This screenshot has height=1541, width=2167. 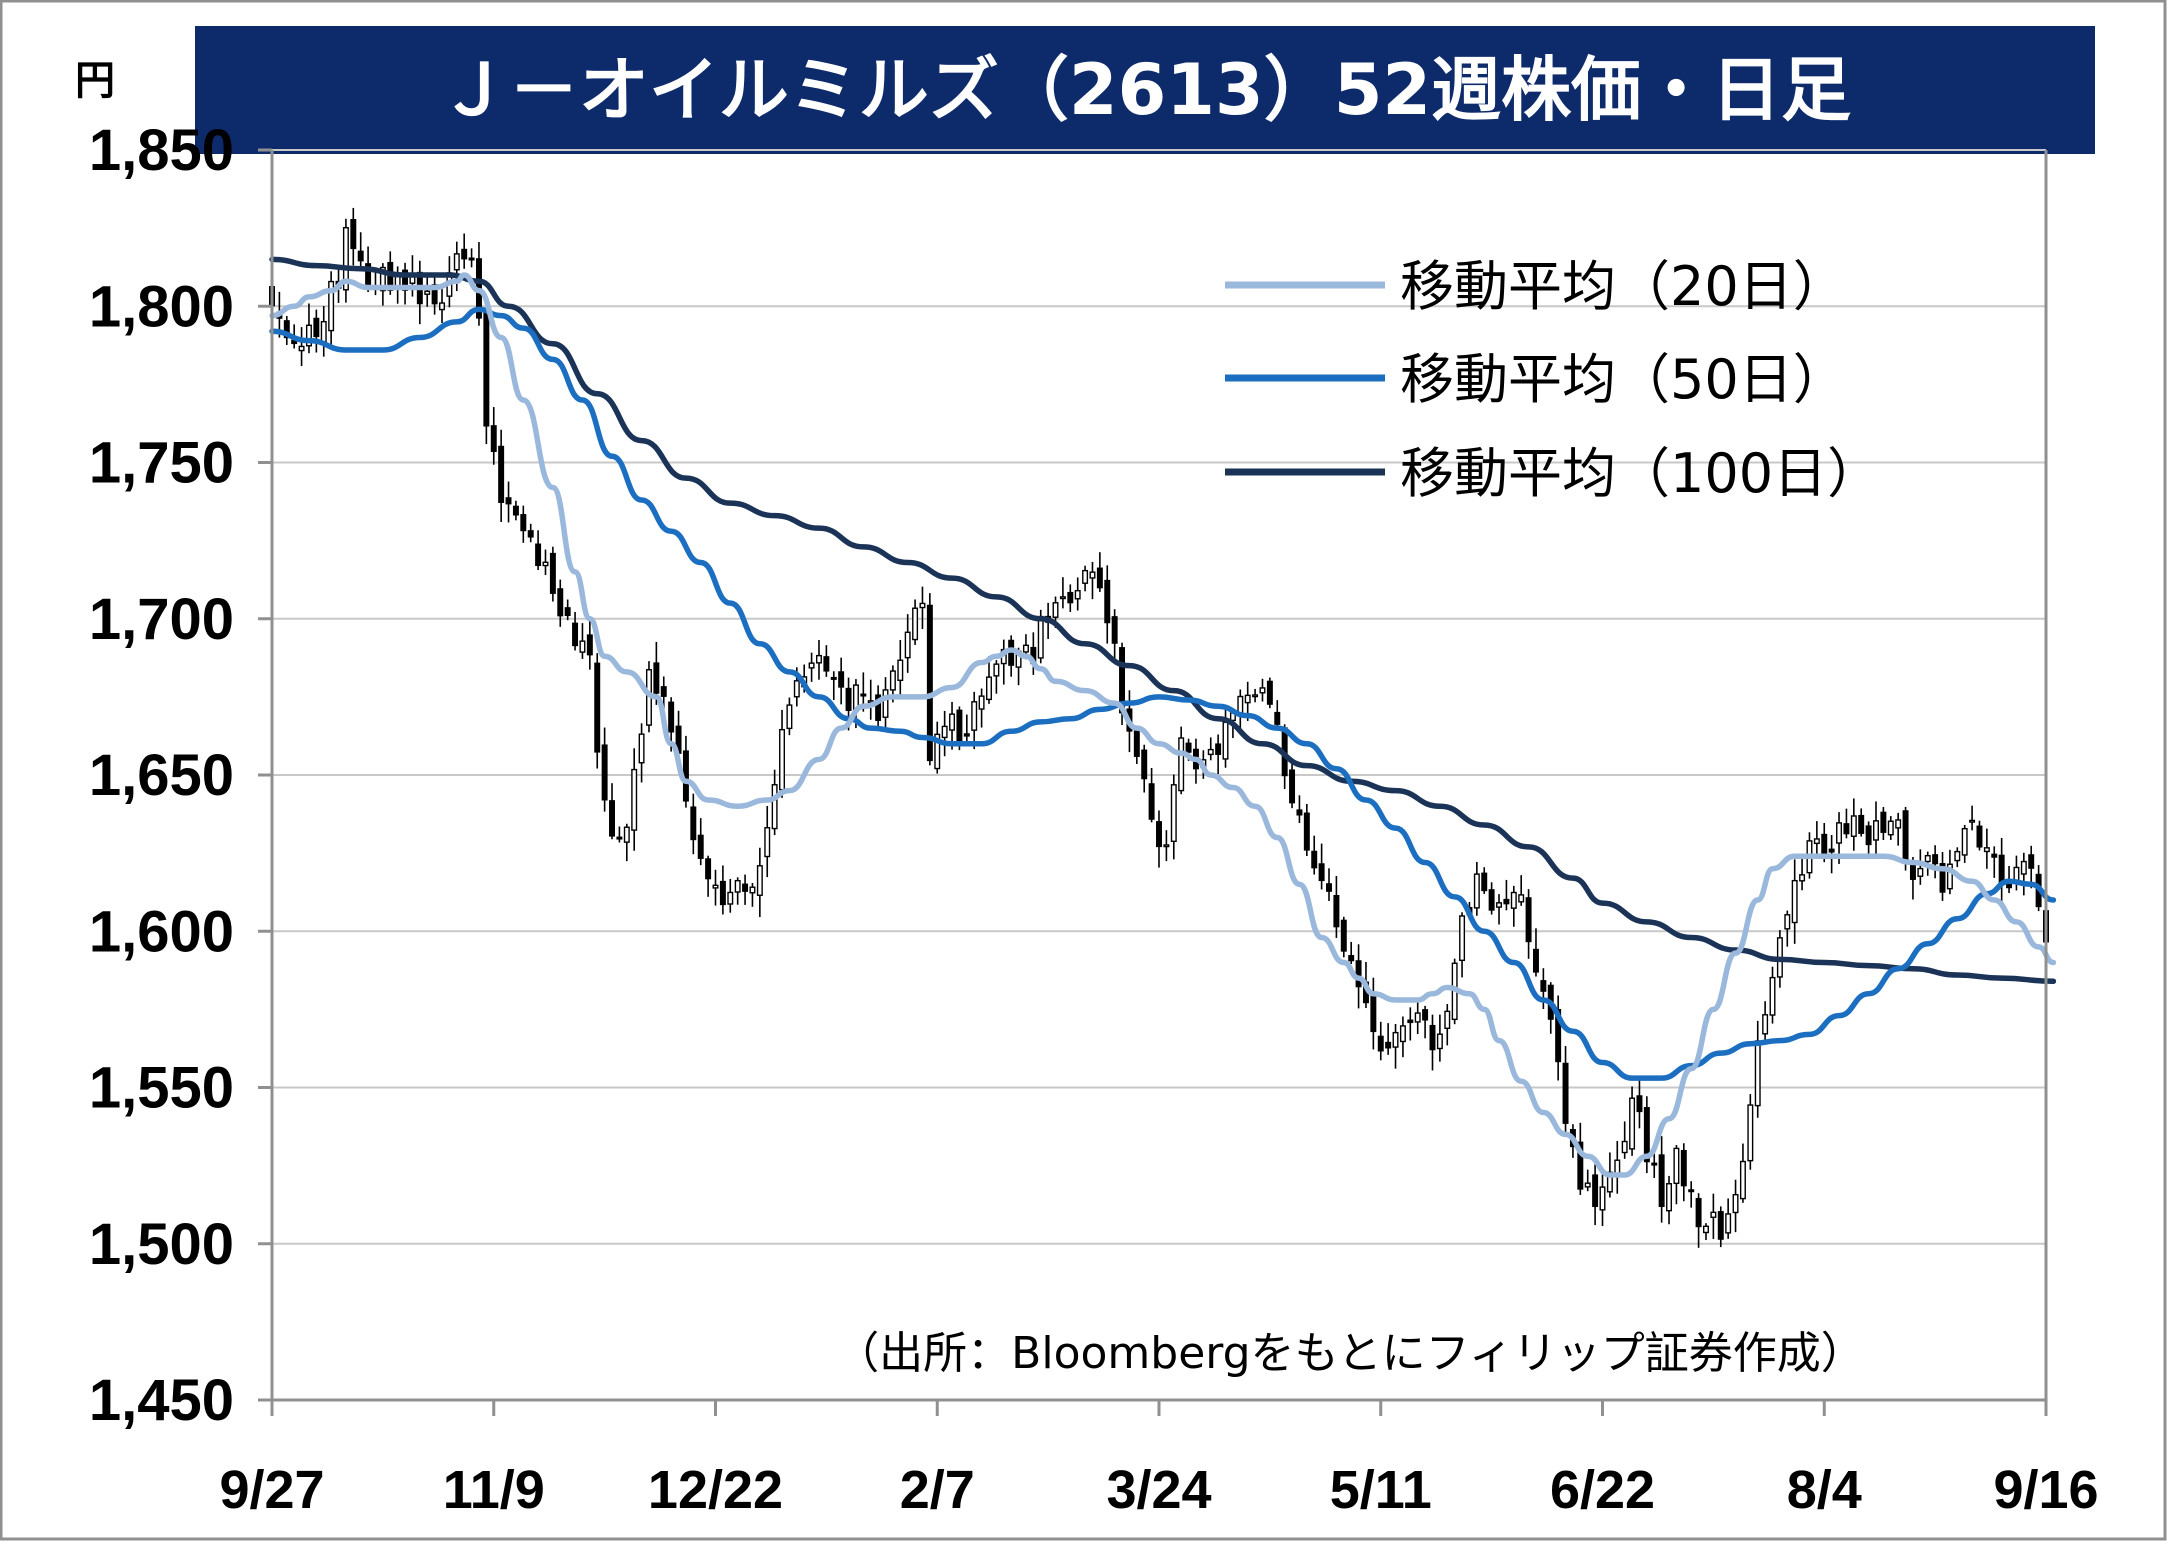 I want to click on y-tick-label: 1,550, so click(x=161, y=1088).